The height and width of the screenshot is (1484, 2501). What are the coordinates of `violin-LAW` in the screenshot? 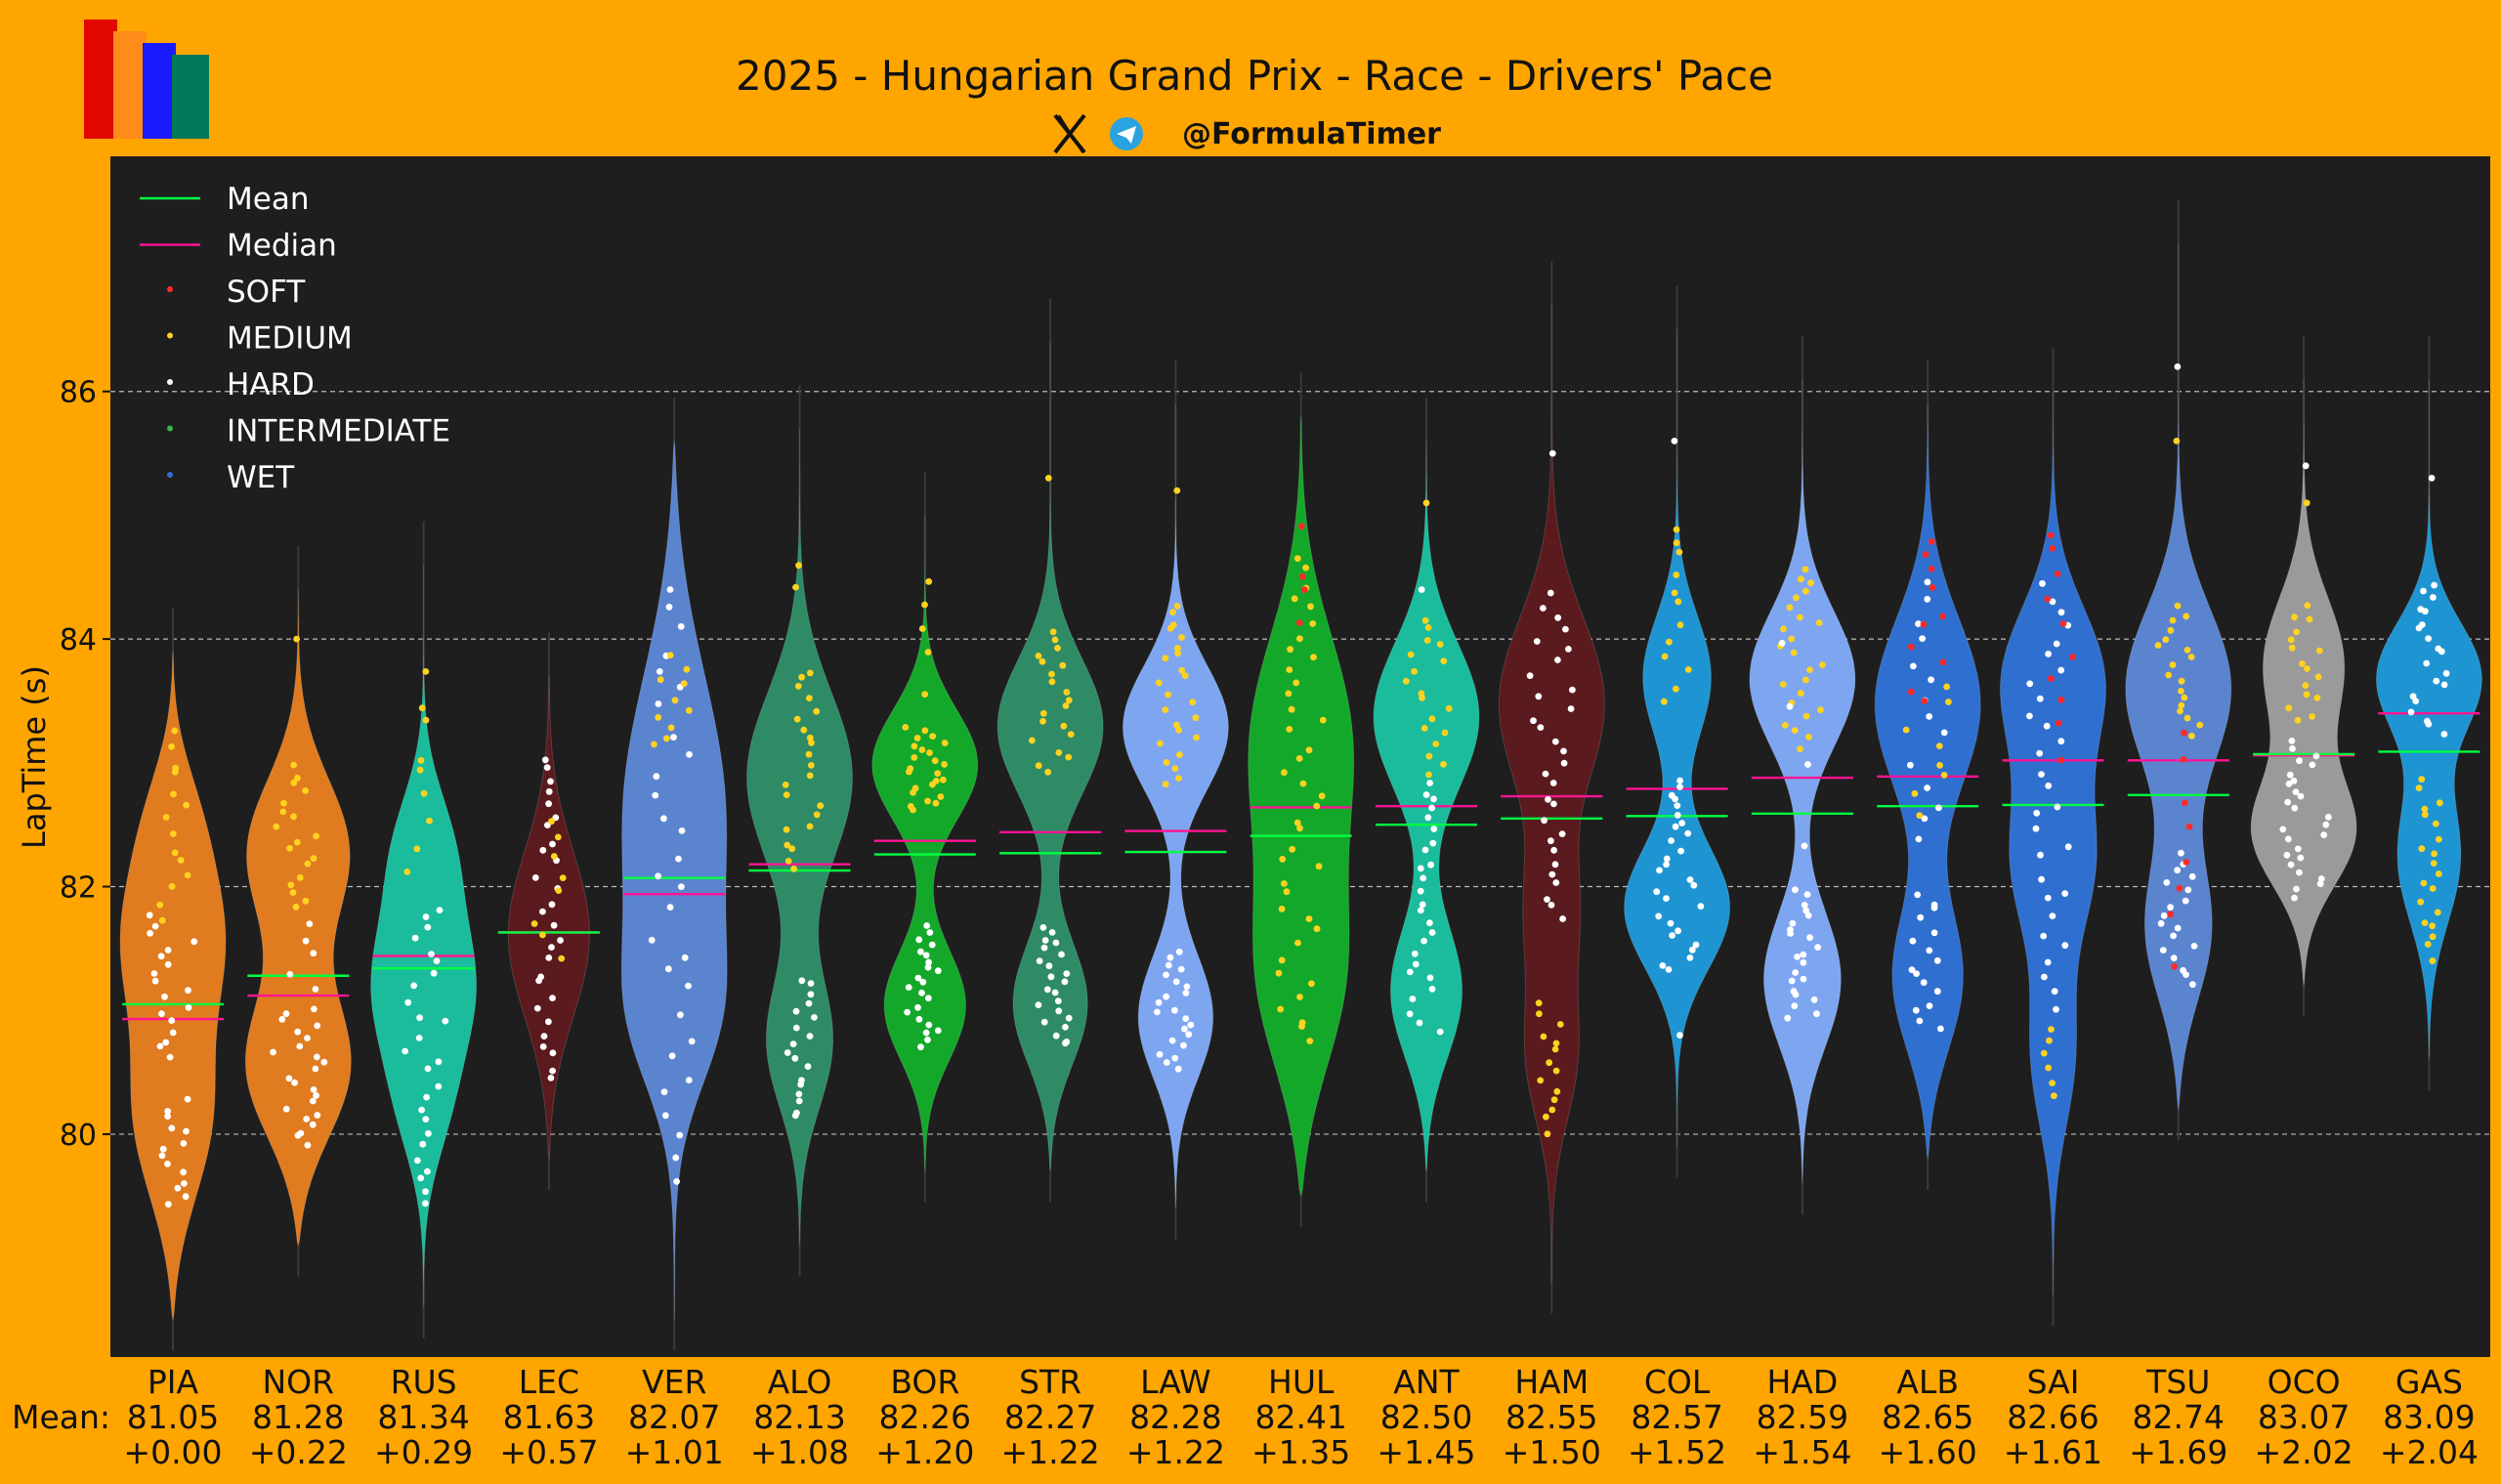 It's located at (1175, 806).